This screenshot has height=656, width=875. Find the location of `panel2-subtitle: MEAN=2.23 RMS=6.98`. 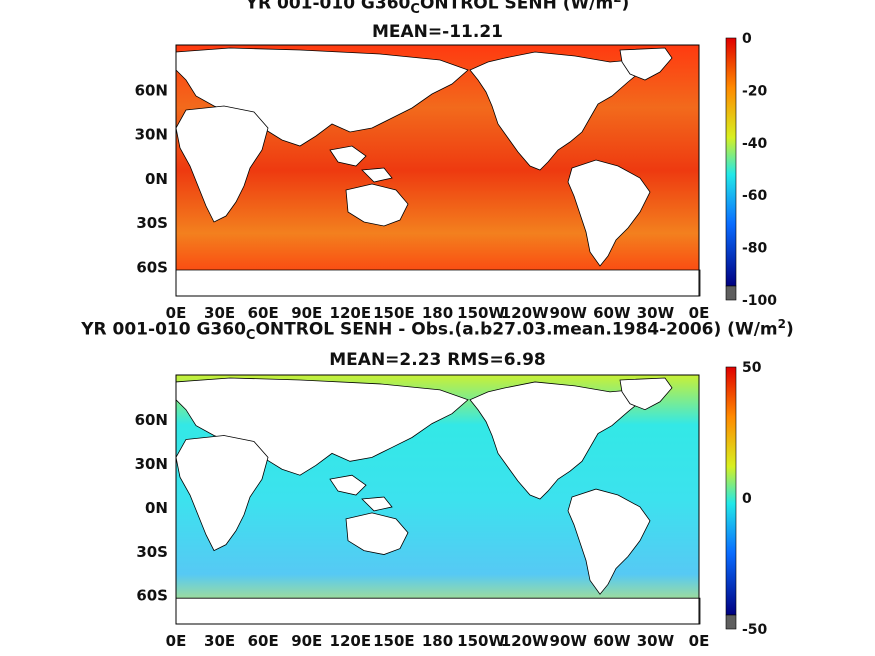

panel2-subtitle: MEAN=2.23 RMS=6.98 is located at coordinates (437, 360).